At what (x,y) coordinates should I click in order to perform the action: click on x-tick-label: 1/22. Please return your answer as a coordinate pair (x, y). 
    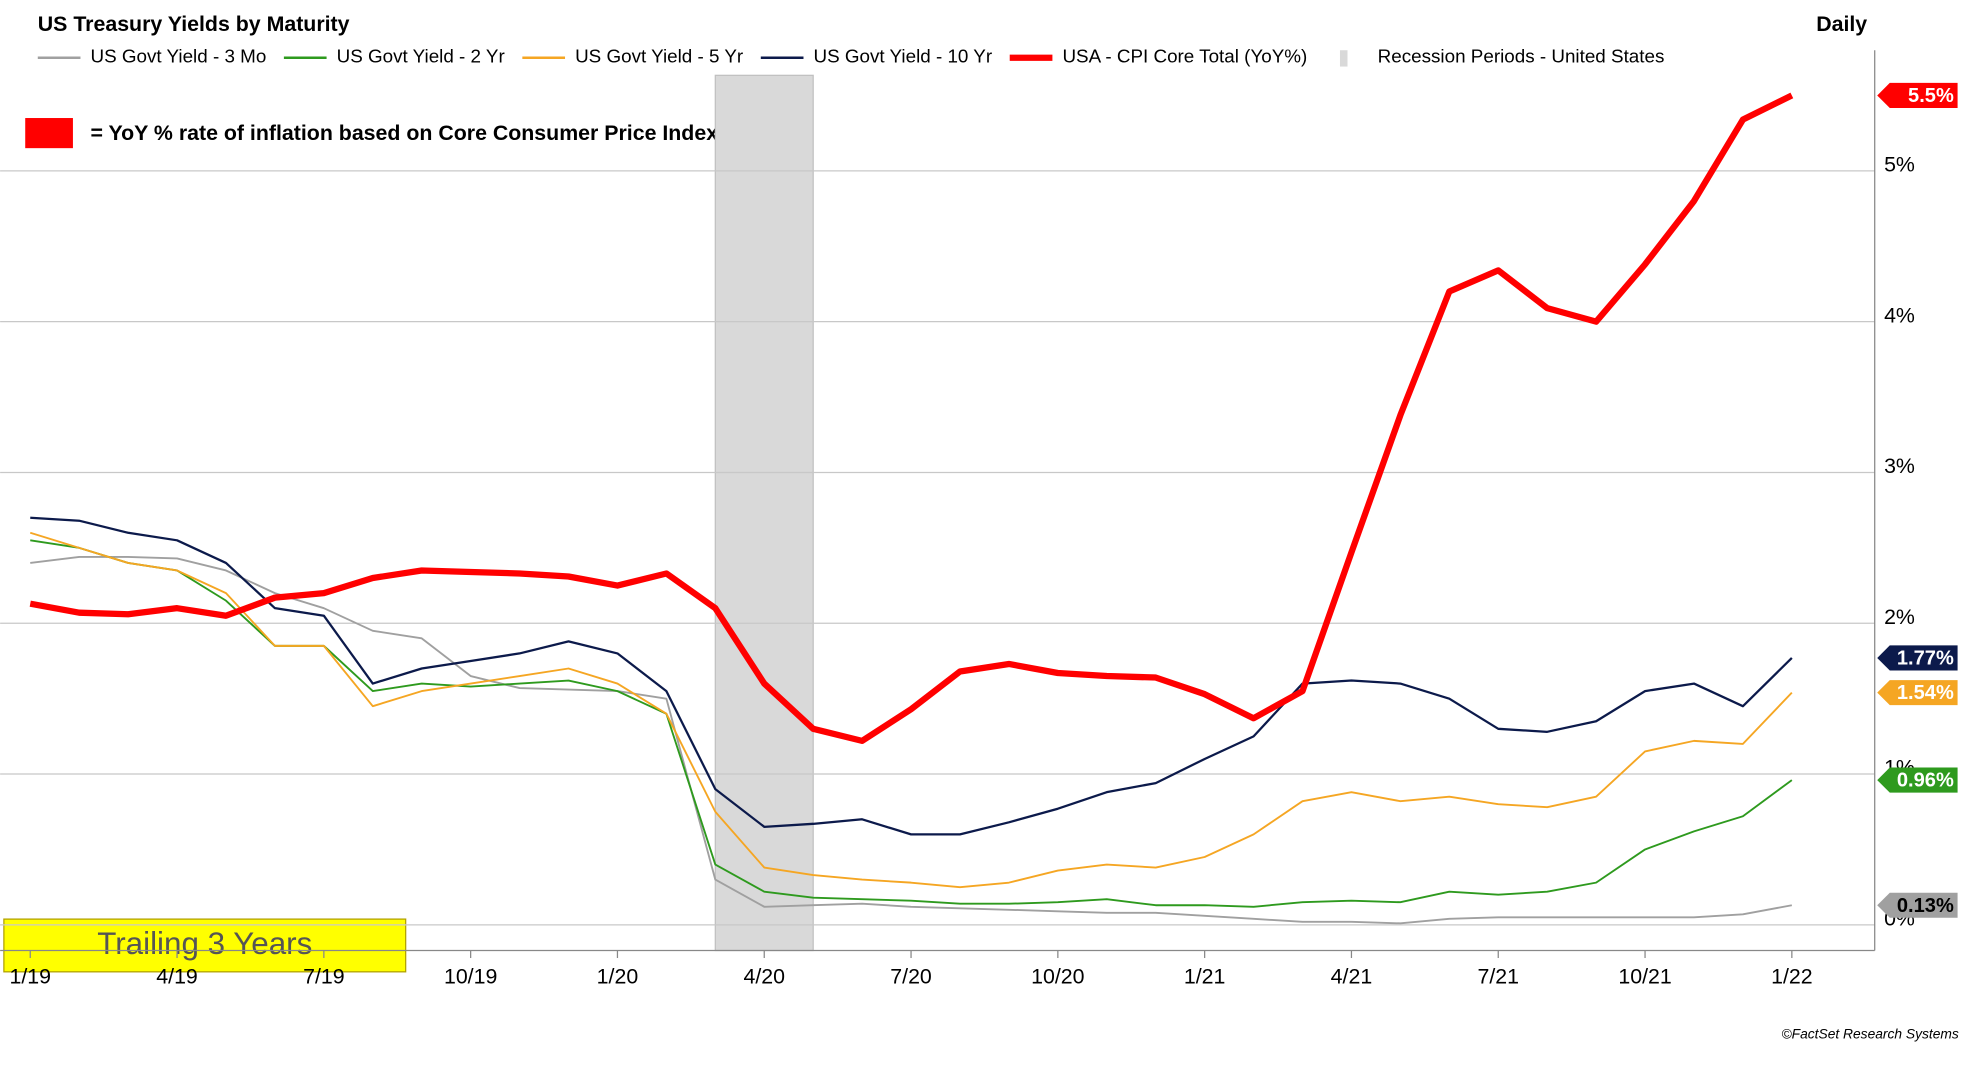
    Looking at the image, I should click on (1792, 977).